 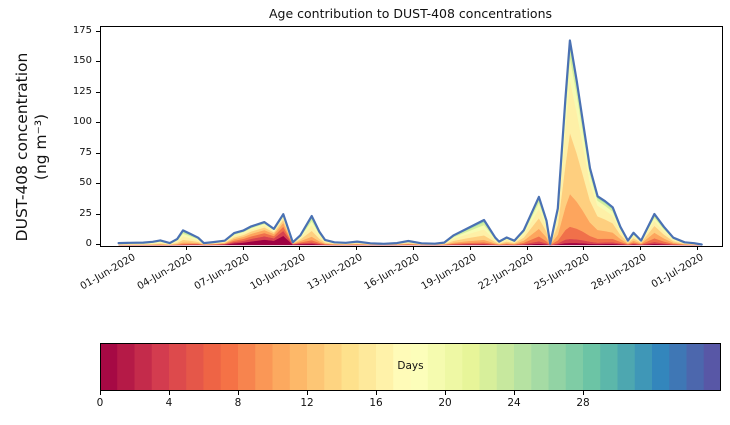 I want to click on colorbar-tick-label: 12, so click(x=307, y=403).